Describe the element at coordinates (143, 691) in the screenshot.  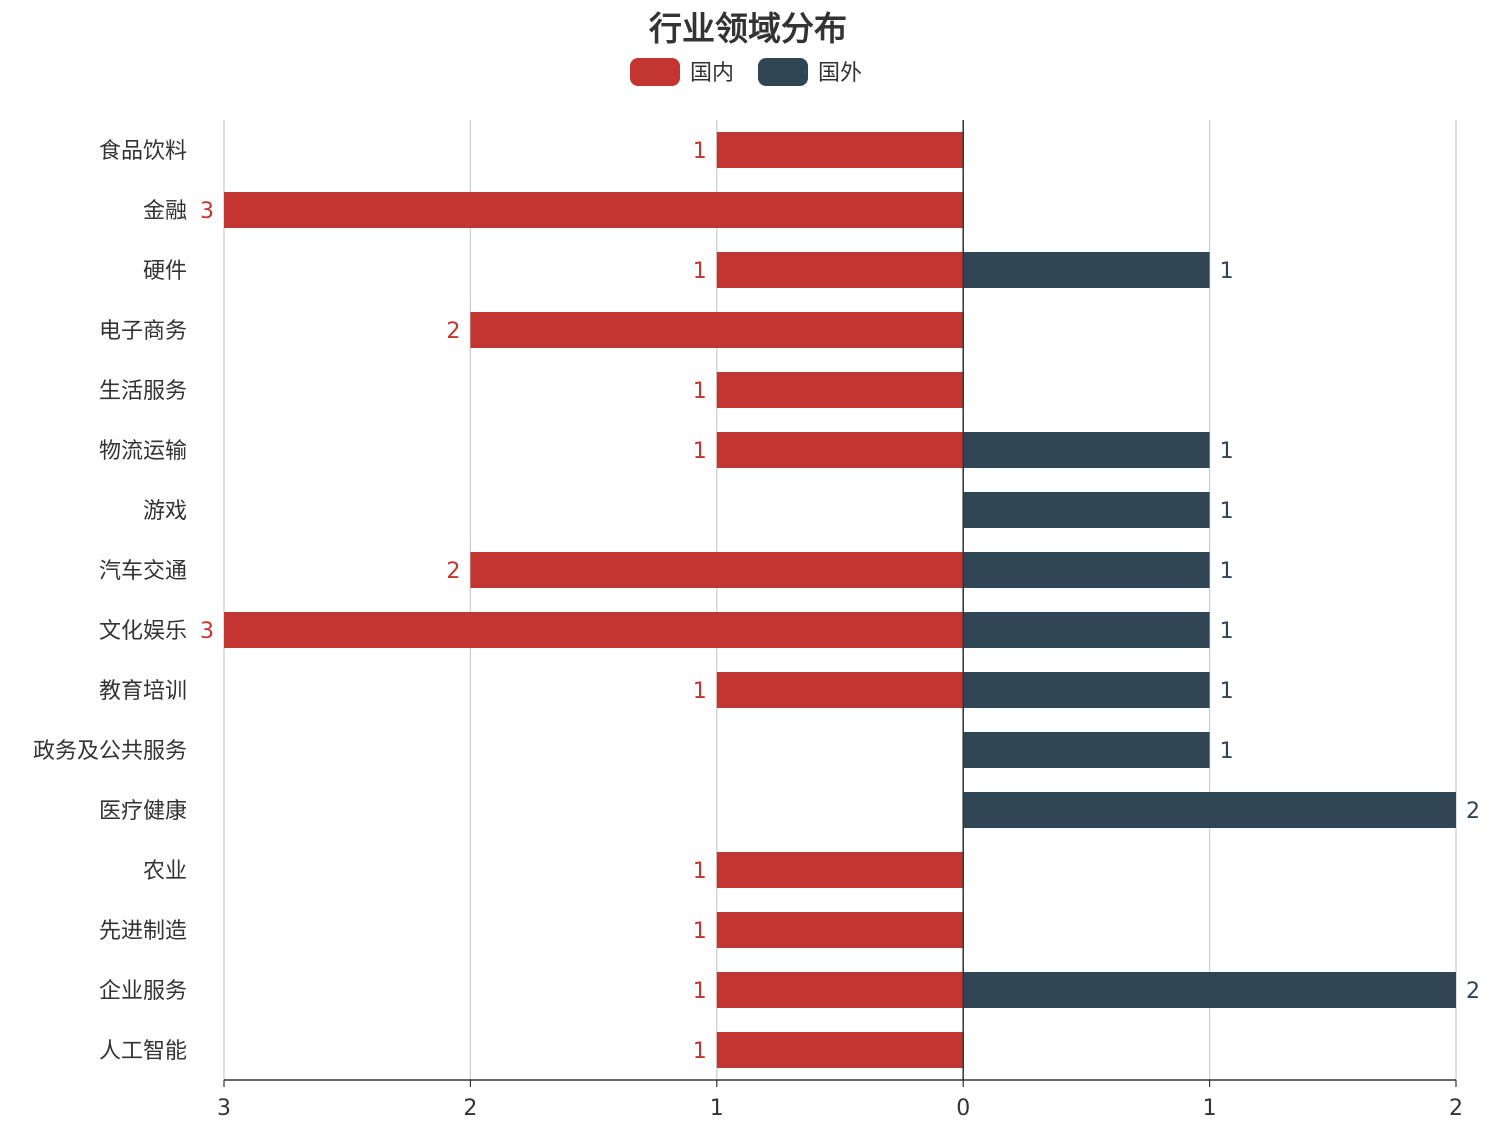
I see `category-label: 教育培训` at that location.